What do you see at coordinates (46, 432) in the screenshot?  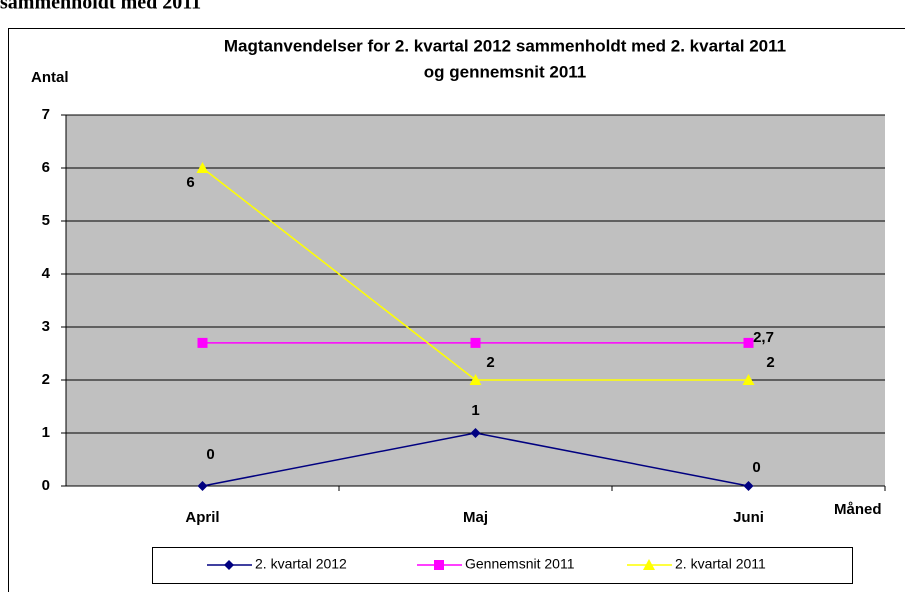 I see `y-tick-label: 1` at bounding box center [46, 432].